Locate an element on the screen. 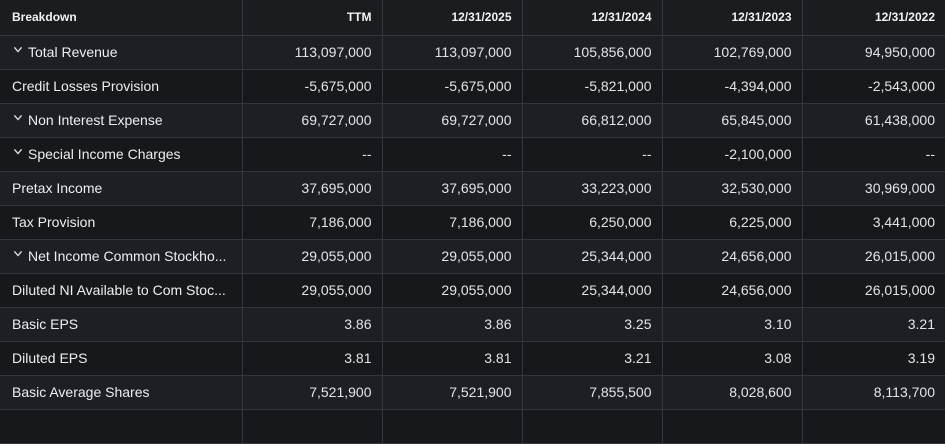  column-header-2022: 12/31/2022 is located at coordinates (873, 18).